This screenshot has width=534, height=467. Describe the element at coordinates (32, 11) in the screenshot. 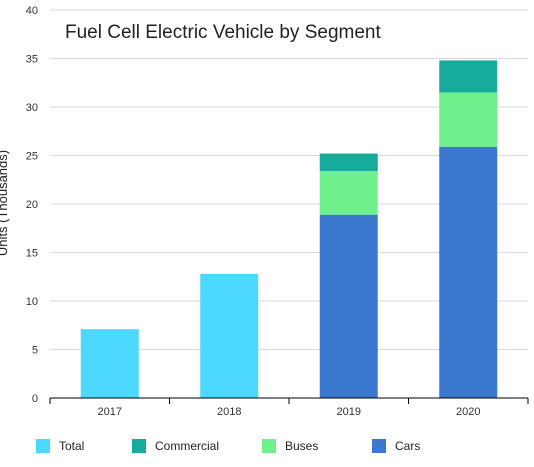

I see `y-tick-label: 40` at that location.